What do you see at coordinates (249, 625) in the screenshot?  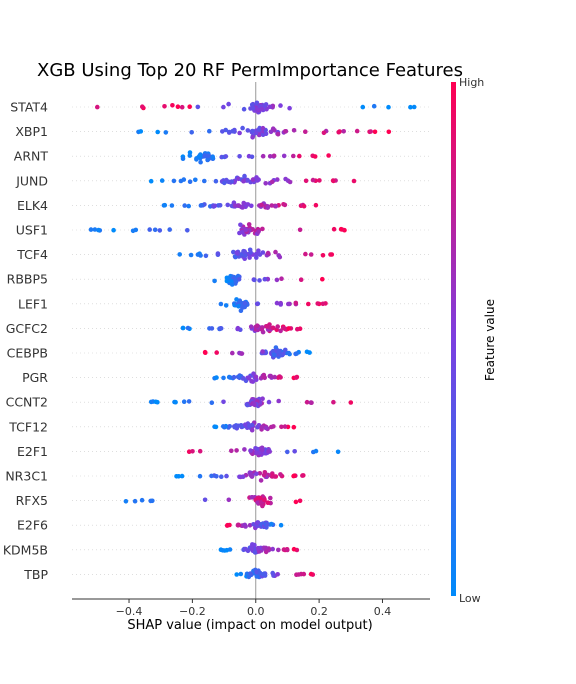 I see `x-axis-label: SHAP value (impact on model output)` at bounding box center [249, 625].